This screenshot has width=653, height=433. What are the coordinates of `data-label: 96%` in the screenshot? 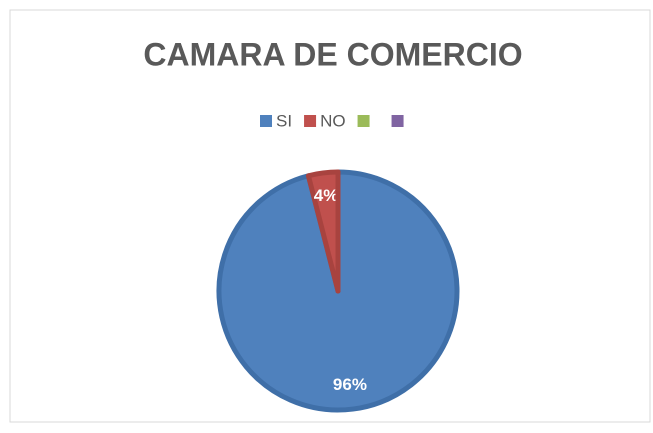 It's located at (350, 384).